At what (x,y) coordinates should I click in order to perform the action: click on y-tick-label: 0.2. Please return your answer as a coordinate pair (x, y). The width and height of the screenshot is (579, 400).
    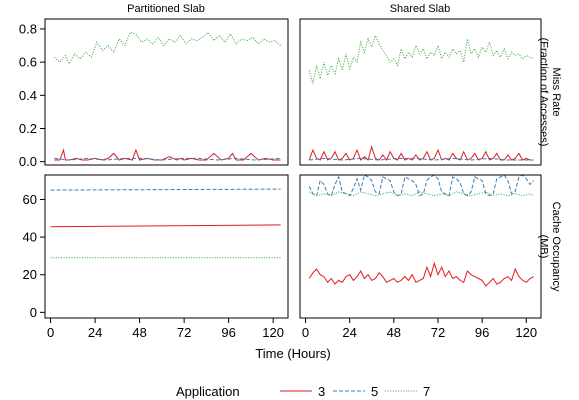
    Looking at the image, I should click on (28, 128).